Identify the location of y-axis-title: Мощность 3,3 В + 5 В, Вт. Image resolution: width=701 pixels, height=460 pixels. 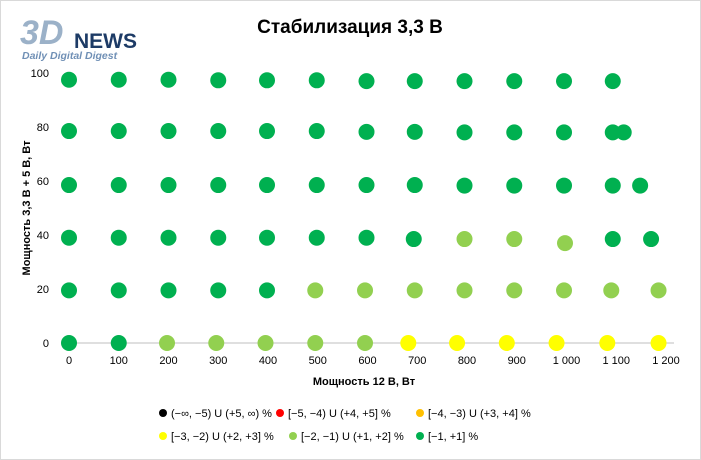
(27, 208).